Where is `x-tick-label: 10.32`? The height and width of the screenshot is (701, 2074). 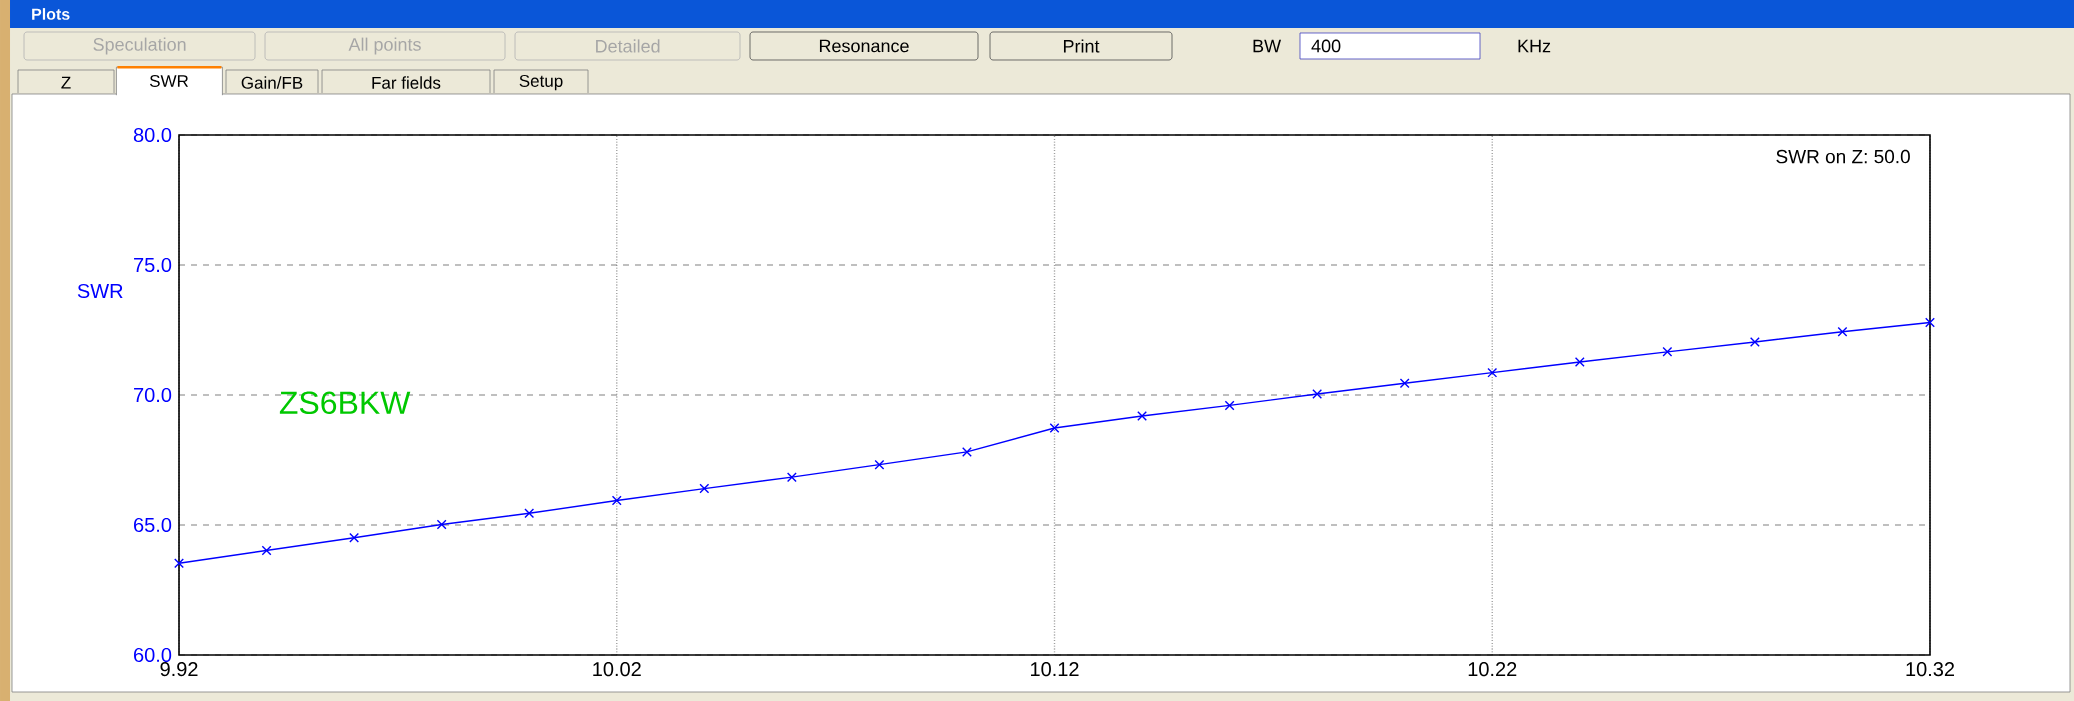 x-tick-label: 10.32 is located at coordinates (1930, 669).